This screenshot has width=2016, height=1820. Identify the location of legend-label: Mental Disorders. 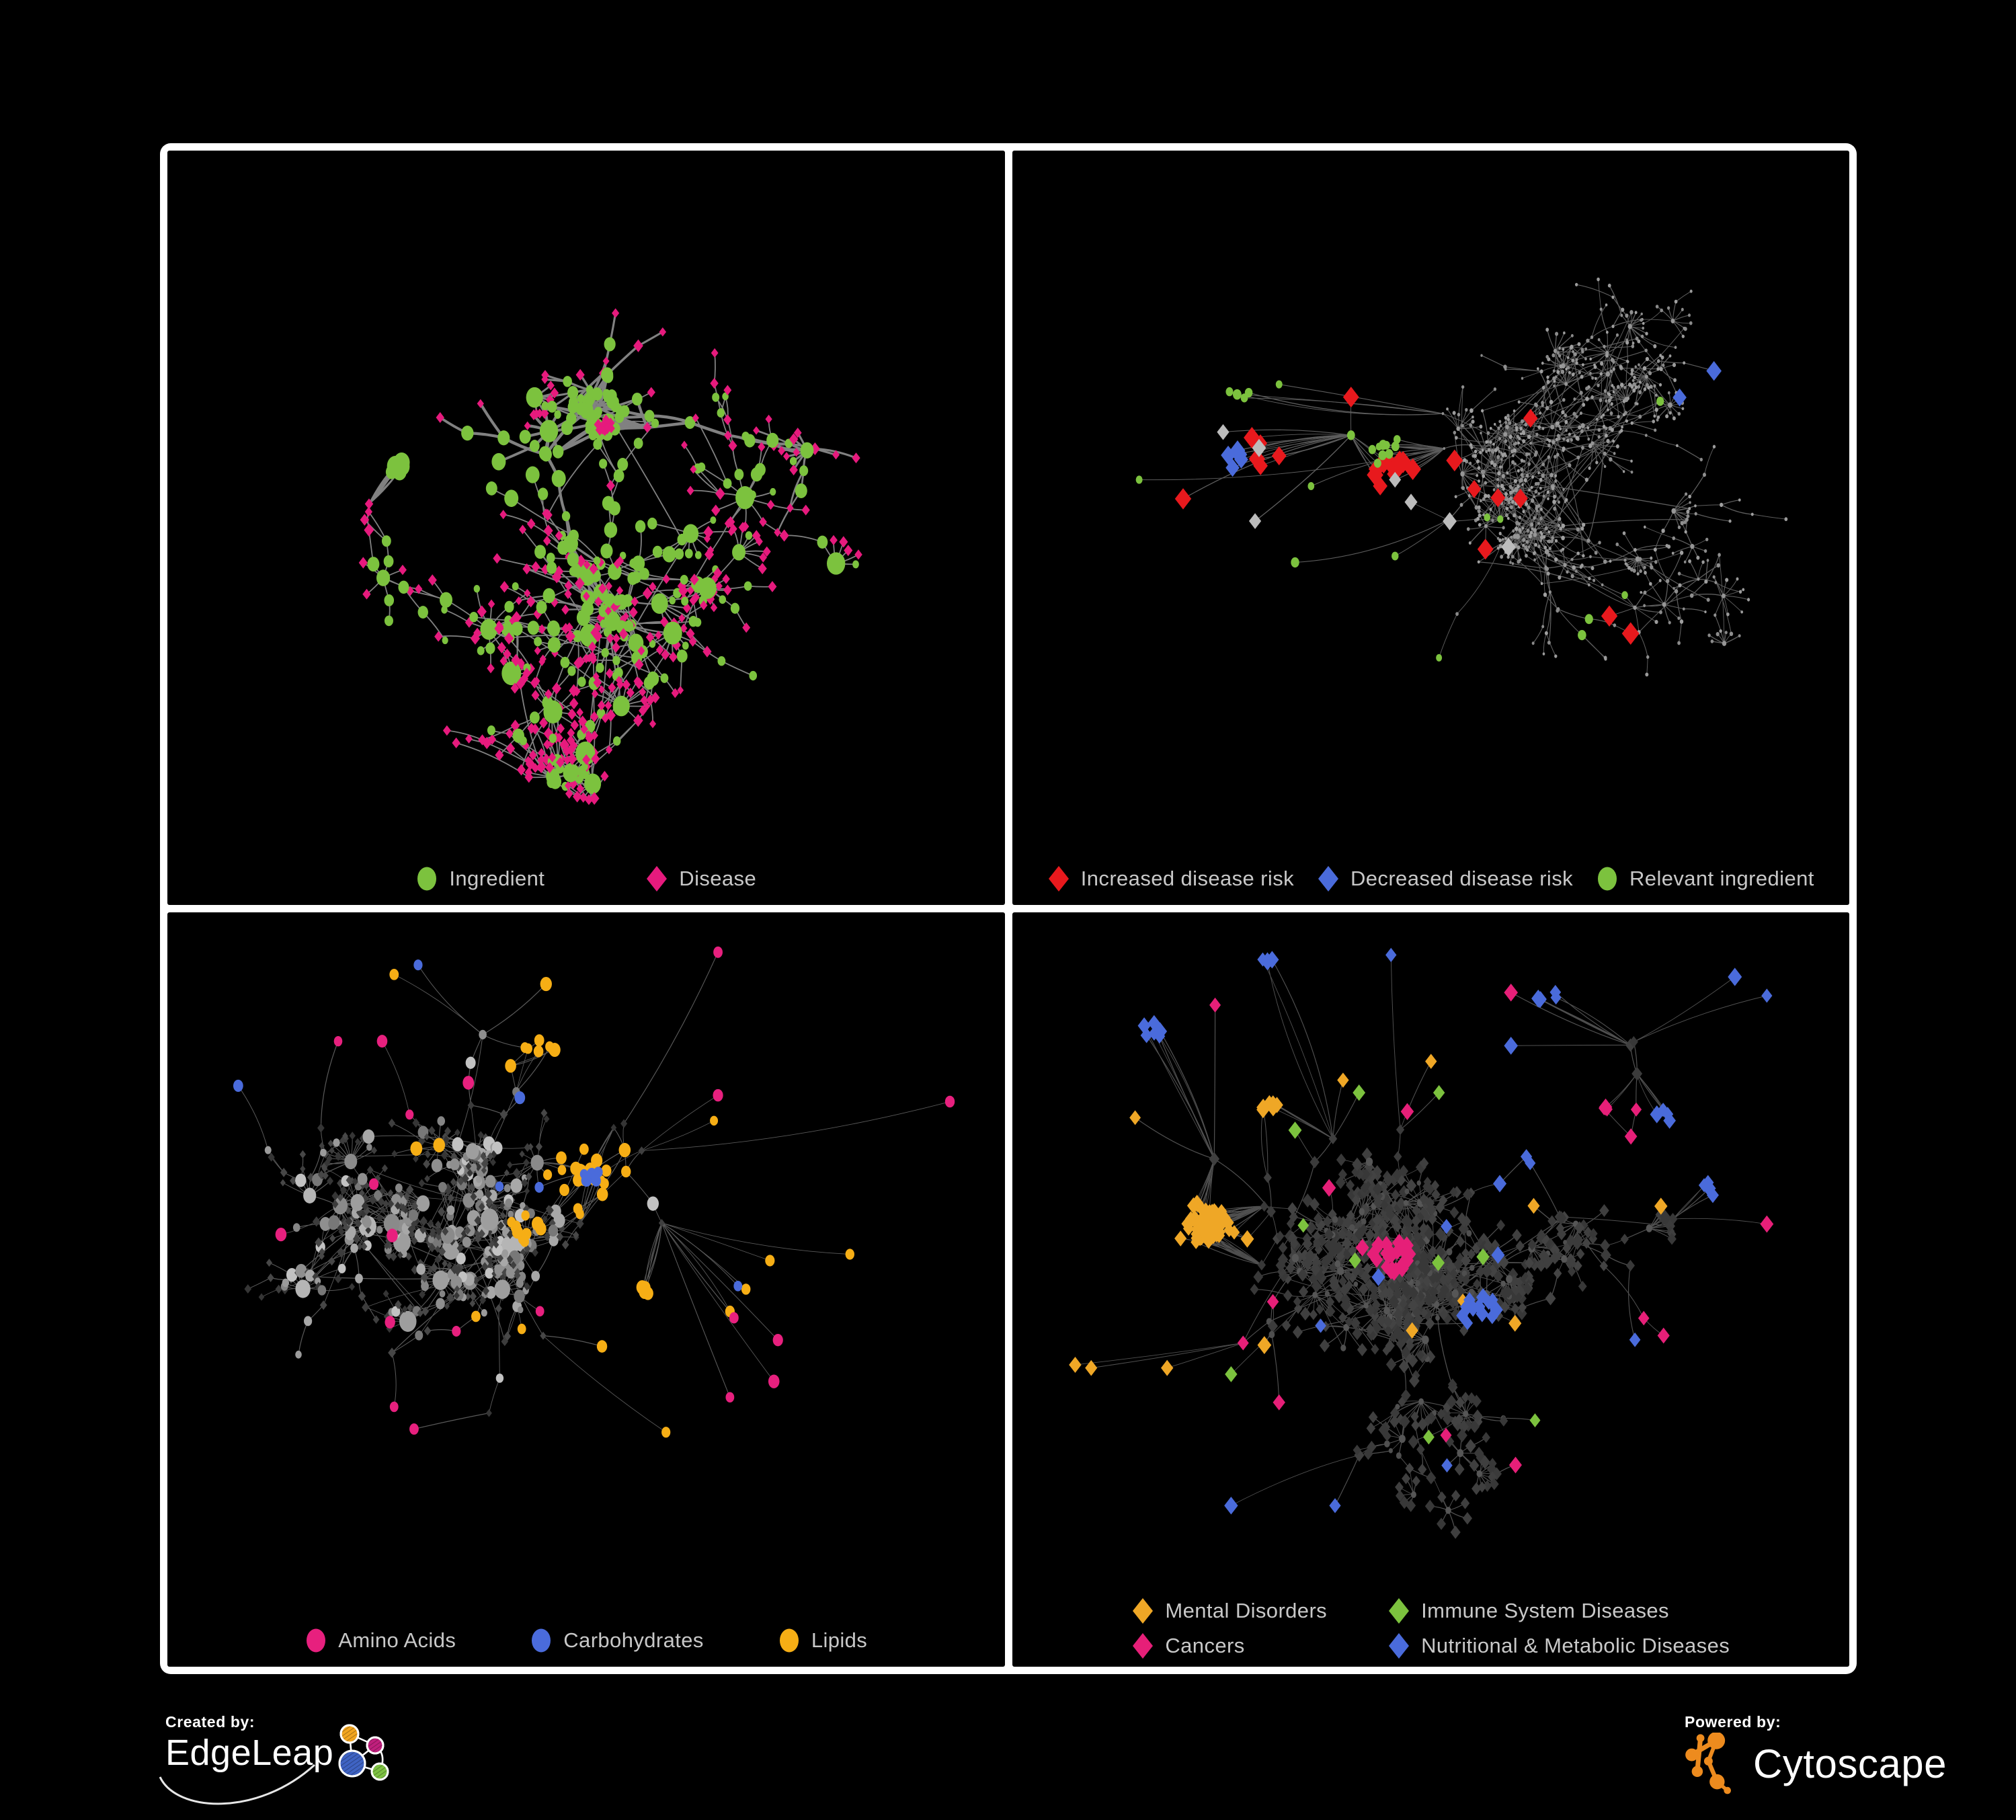
(1246, 1610).